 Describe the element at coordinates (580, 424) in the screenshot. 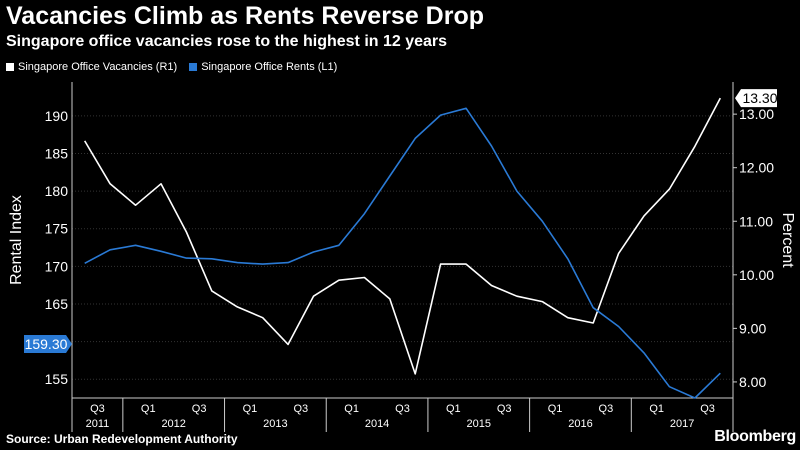

I see `x-year-label: 2016` at that location.